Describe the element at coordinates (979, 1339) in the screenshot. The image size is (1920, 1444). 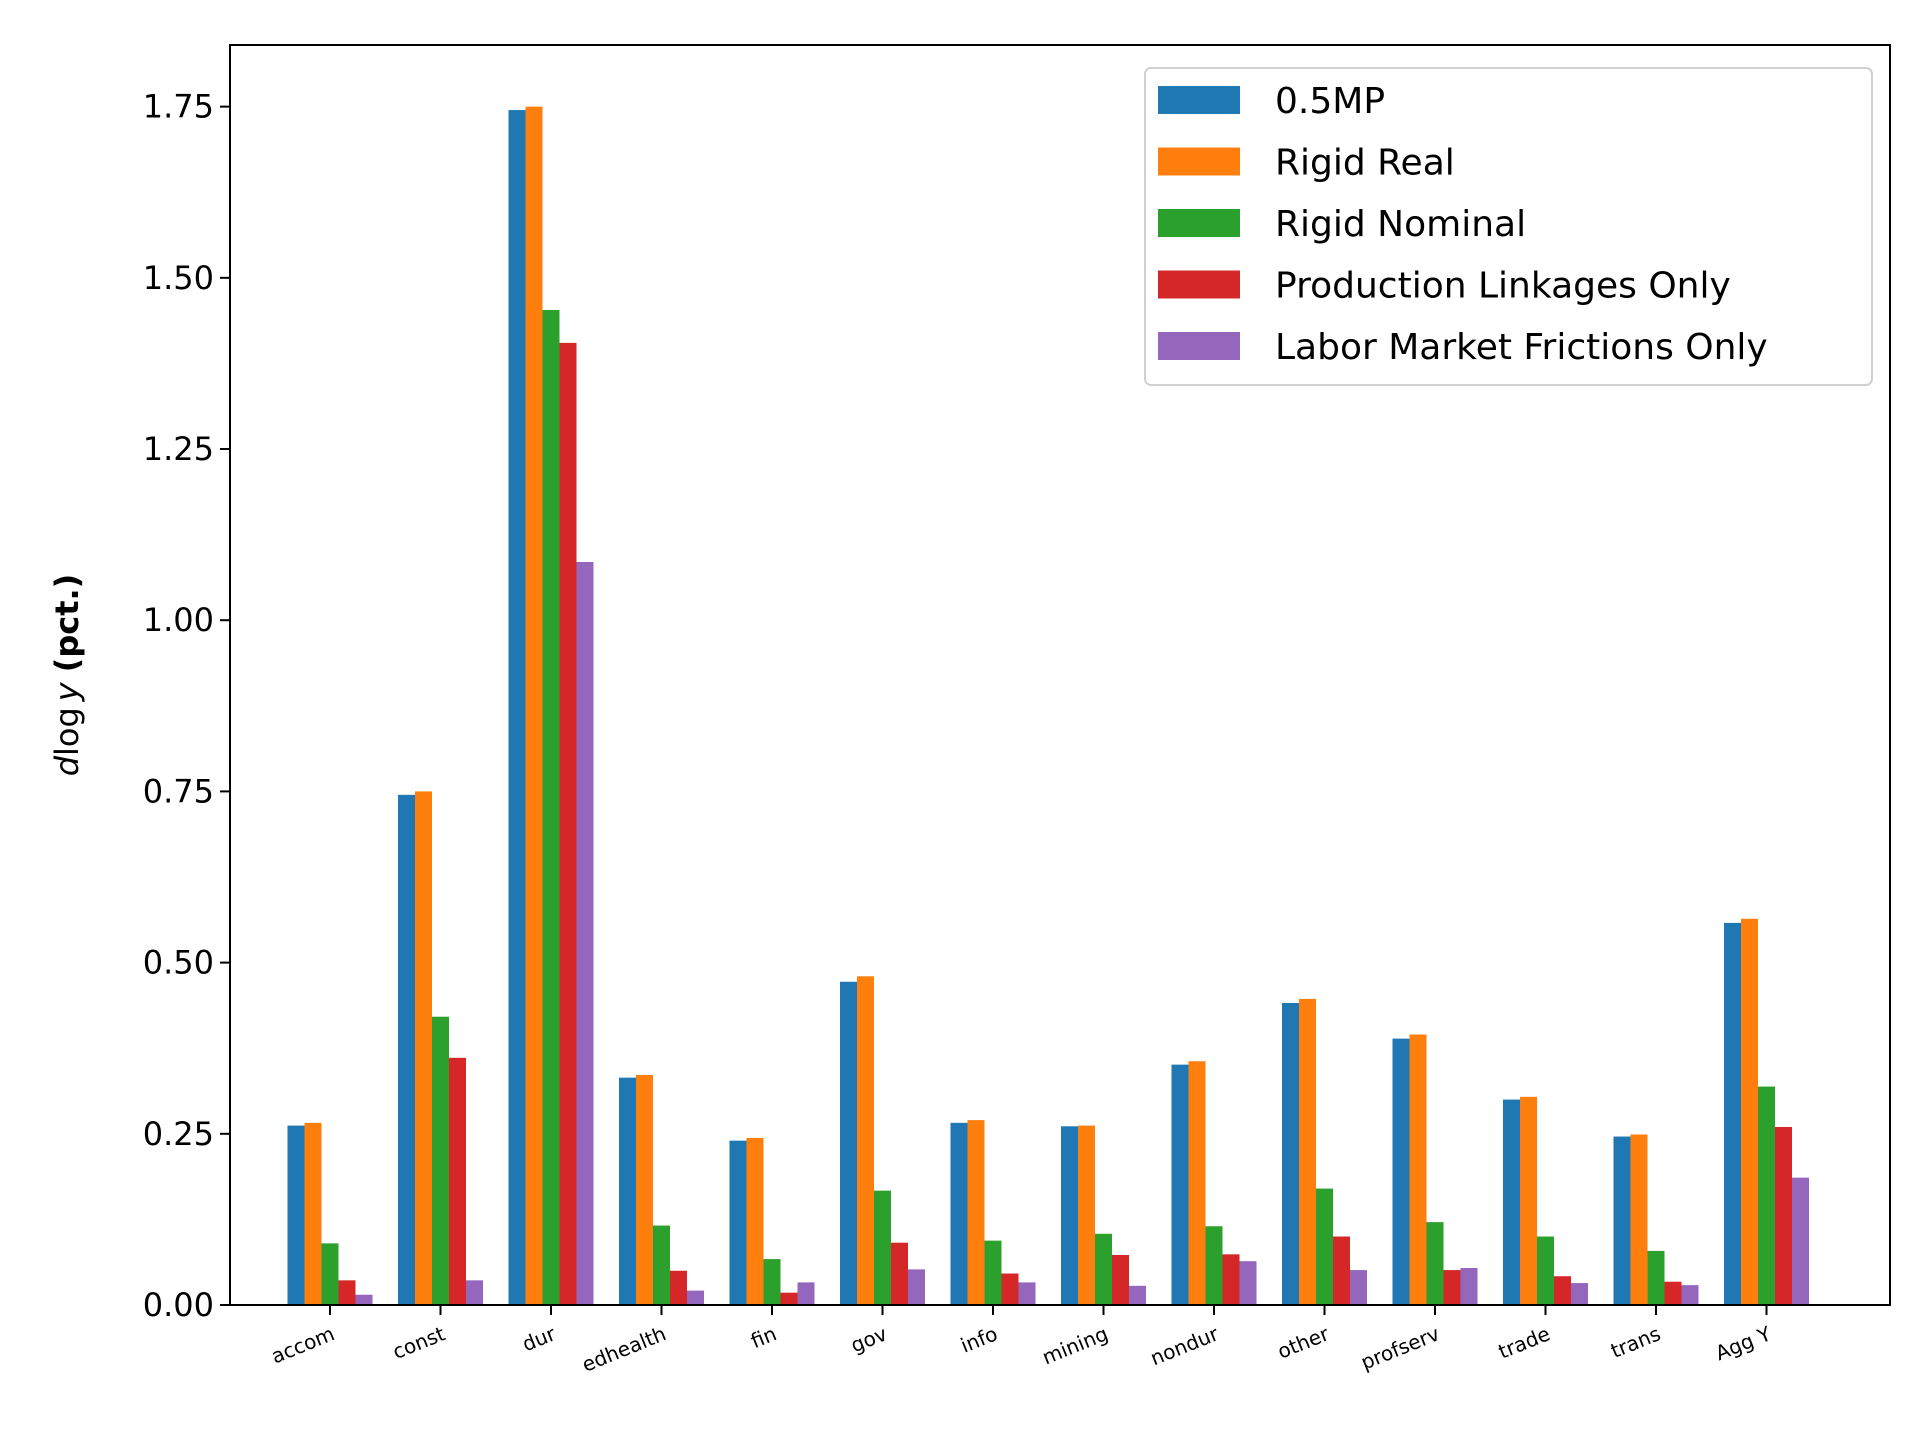
I see `x-tick-label: info` at that location.